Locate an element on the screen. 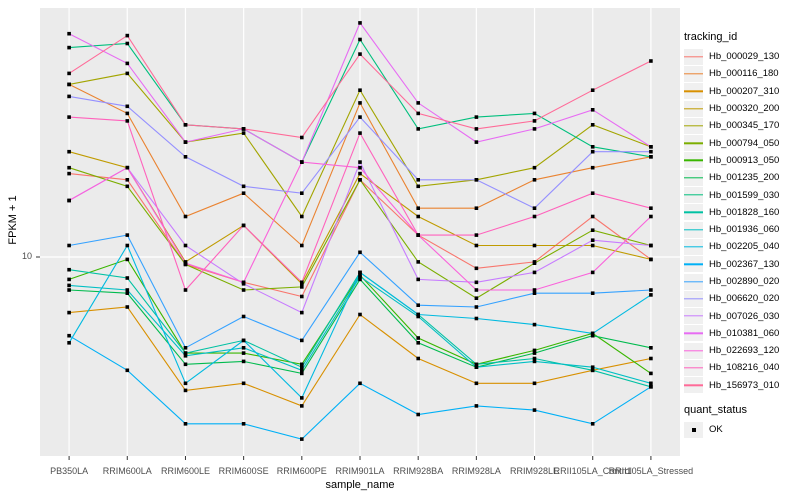  legend-item-label: Hb_000345_170 is located at coordinates (744, 126).